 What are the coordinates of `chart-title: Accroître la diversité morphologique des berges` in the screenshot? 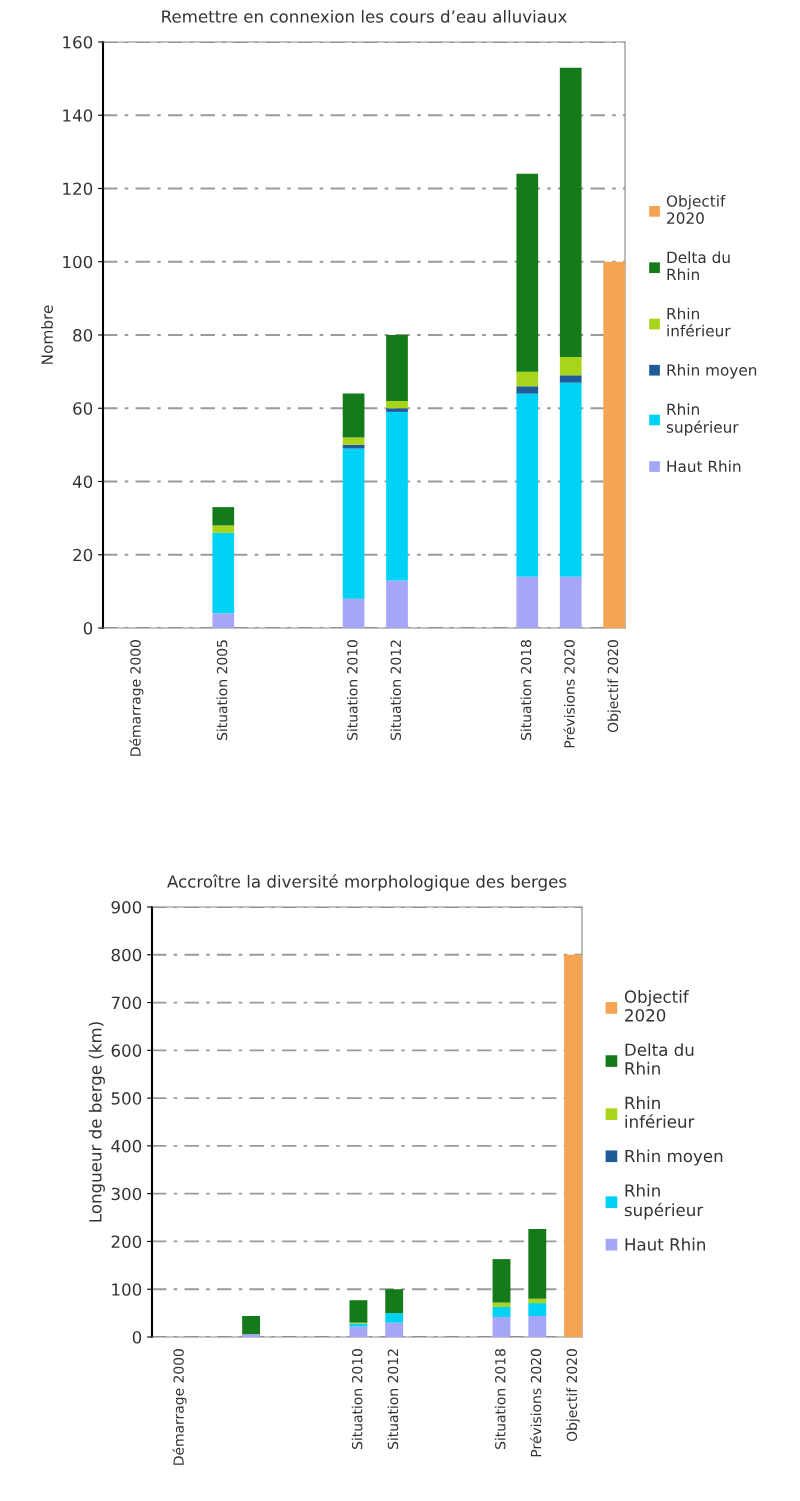 It's located at (367, 883).